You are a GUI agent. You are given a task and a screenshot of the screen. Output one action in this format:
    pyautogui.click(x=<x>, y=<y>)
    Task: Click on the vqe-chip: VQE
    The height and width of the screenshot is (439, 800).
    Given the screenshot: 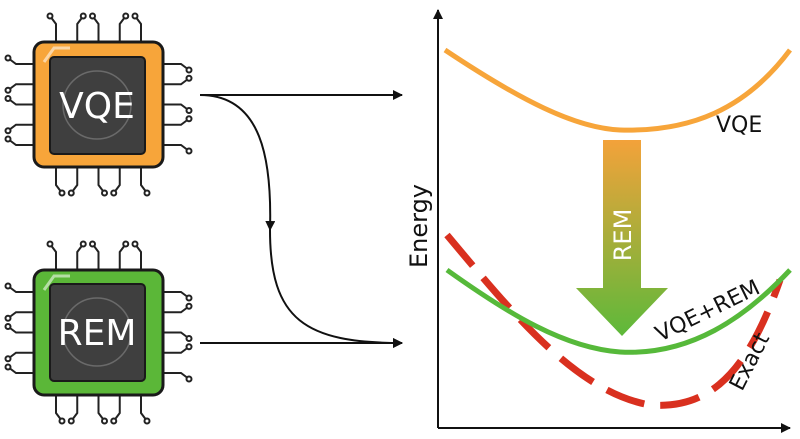 What is the action you would take?
    pyautogui.click(x=98, y=104)
    